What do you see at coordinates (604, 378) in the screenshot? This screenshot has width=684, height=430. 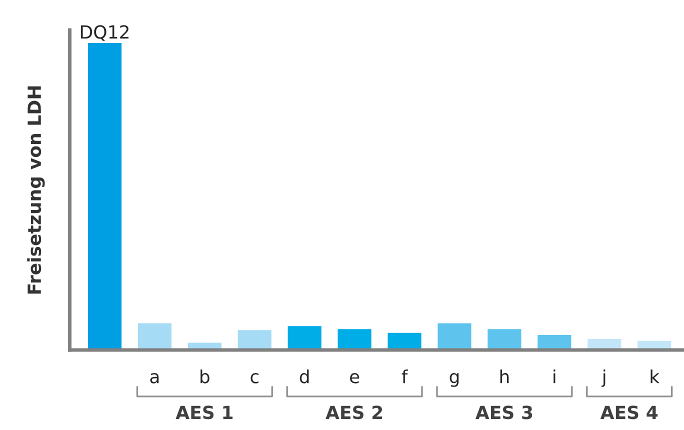 I see `x-tick-label: j` at bounding box center [604, 378].